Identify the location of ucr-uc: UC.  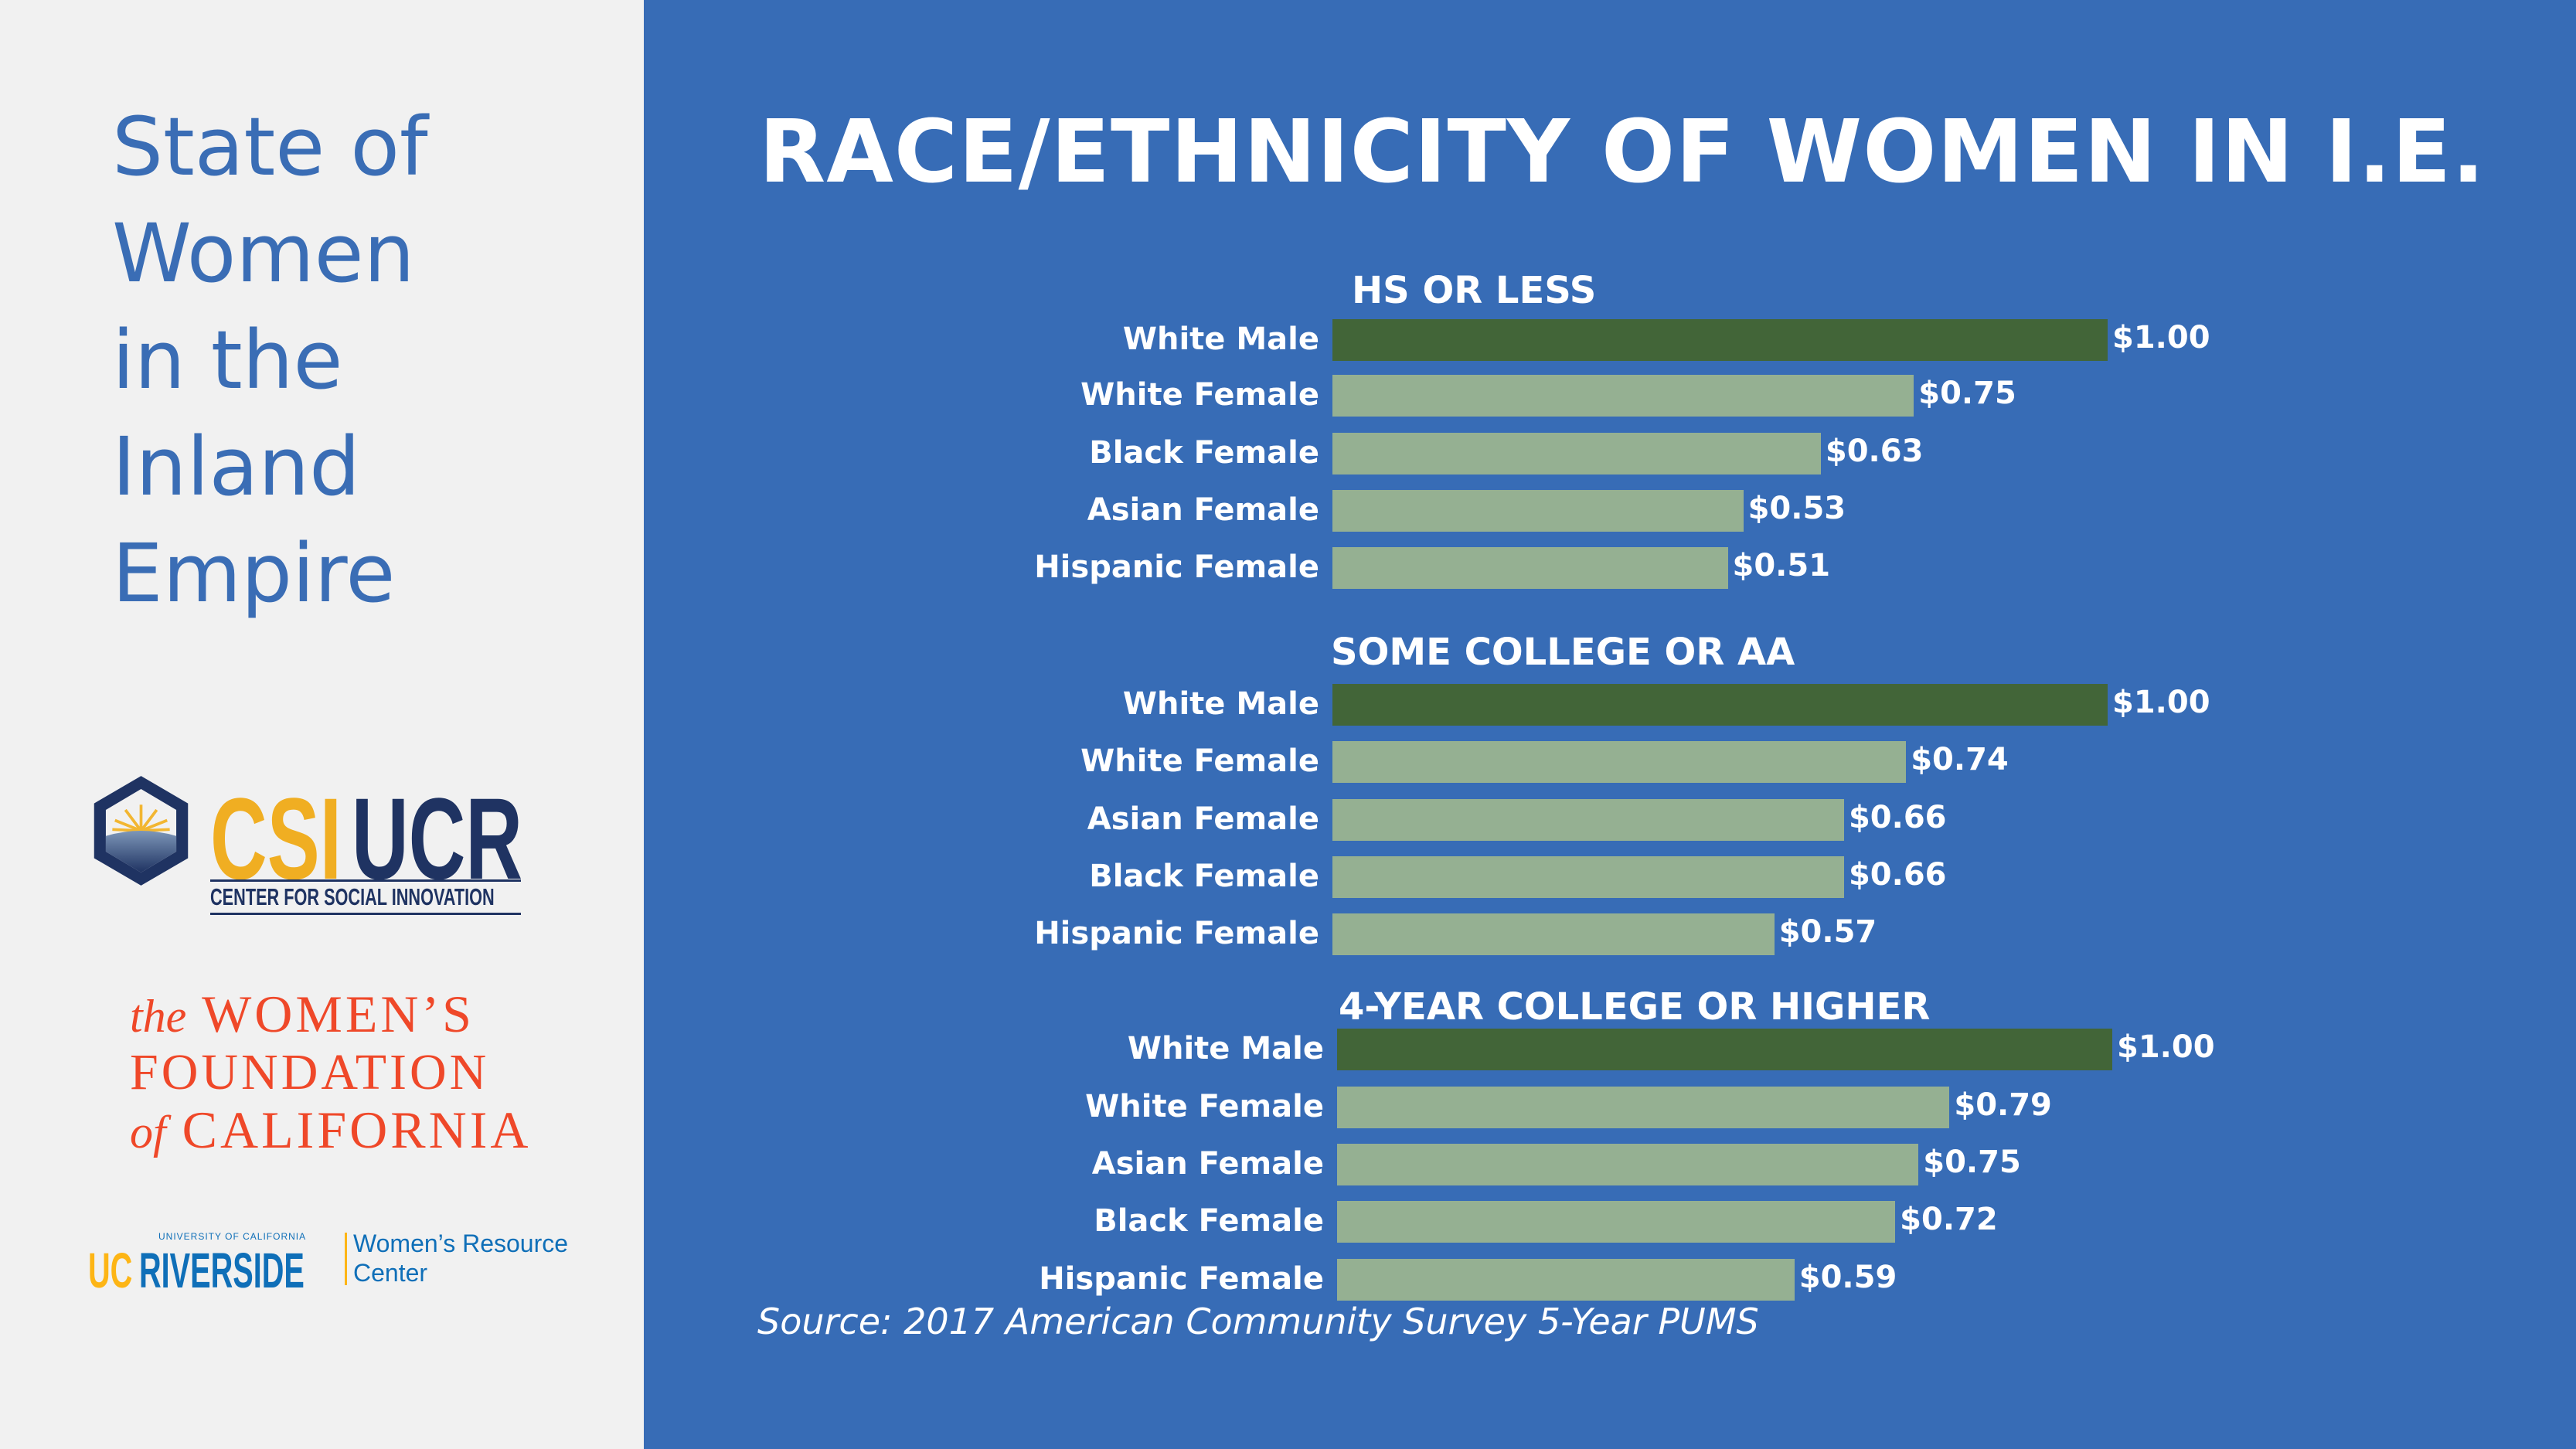
(111, 1270).